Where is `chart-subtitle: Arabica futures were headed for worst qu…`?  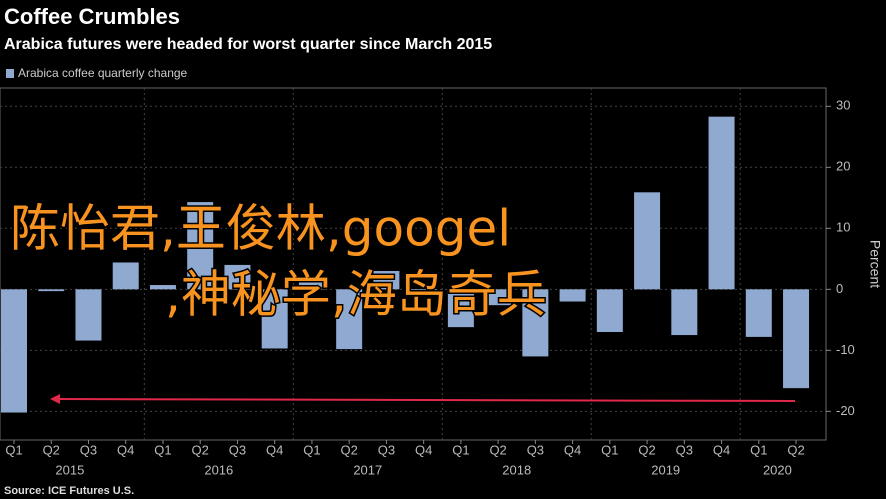 chart-subtitle: Arabica futures were headed for worst qu… is located at coordinates (248, 44).